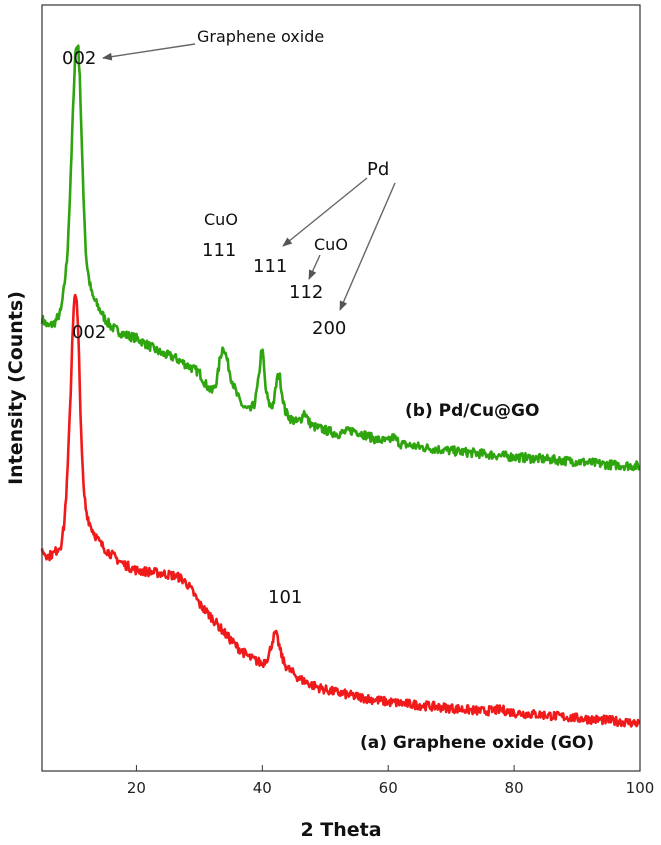 Image resolution: width=661 pixels, height=845 pixels. Describe the element at coordinates (260, 36) in the screenshot. I see `graphene-oxide-label: Graphene oxide` at that location.